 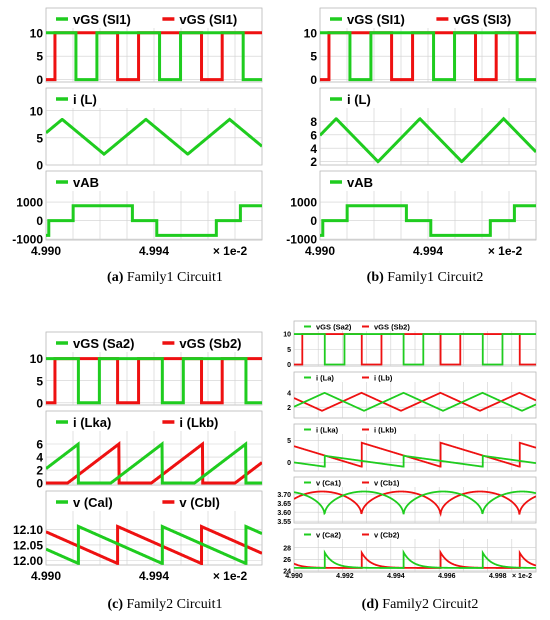 I want to click on panel-d-2: 4 2 i (La) i (Lb), so click(x=412, y=395).